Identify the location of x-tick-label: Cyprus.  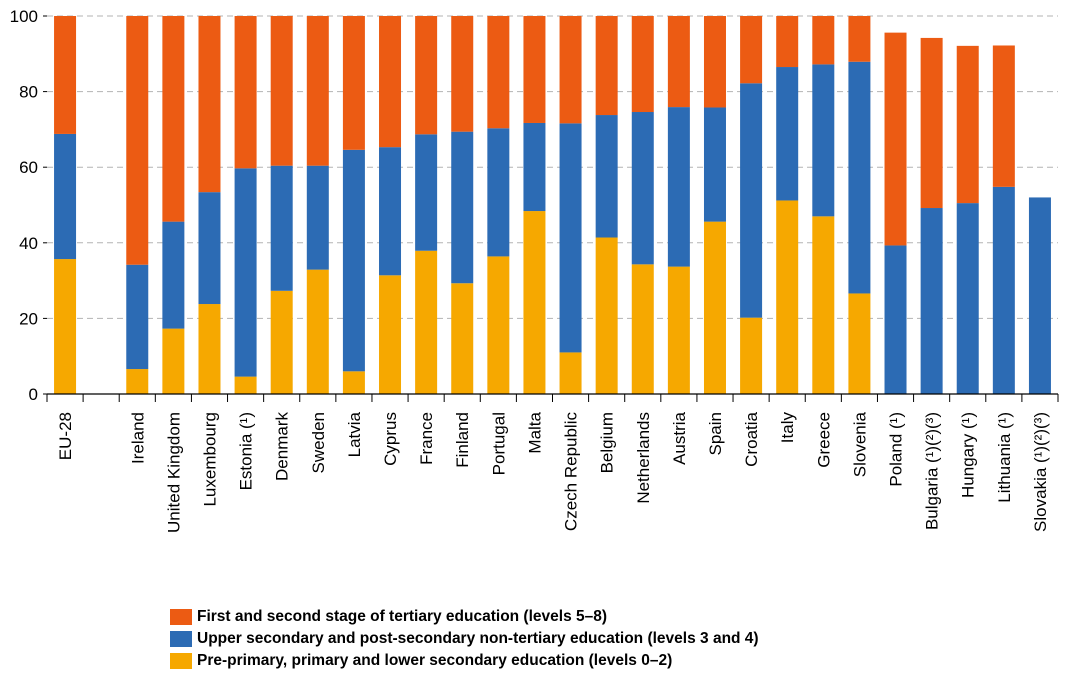
(390, 439).